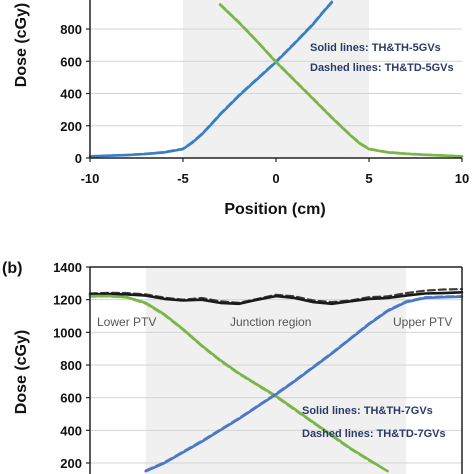  I want to click on region-label-upper-ptv: Upper PTV, so click(422, 322).